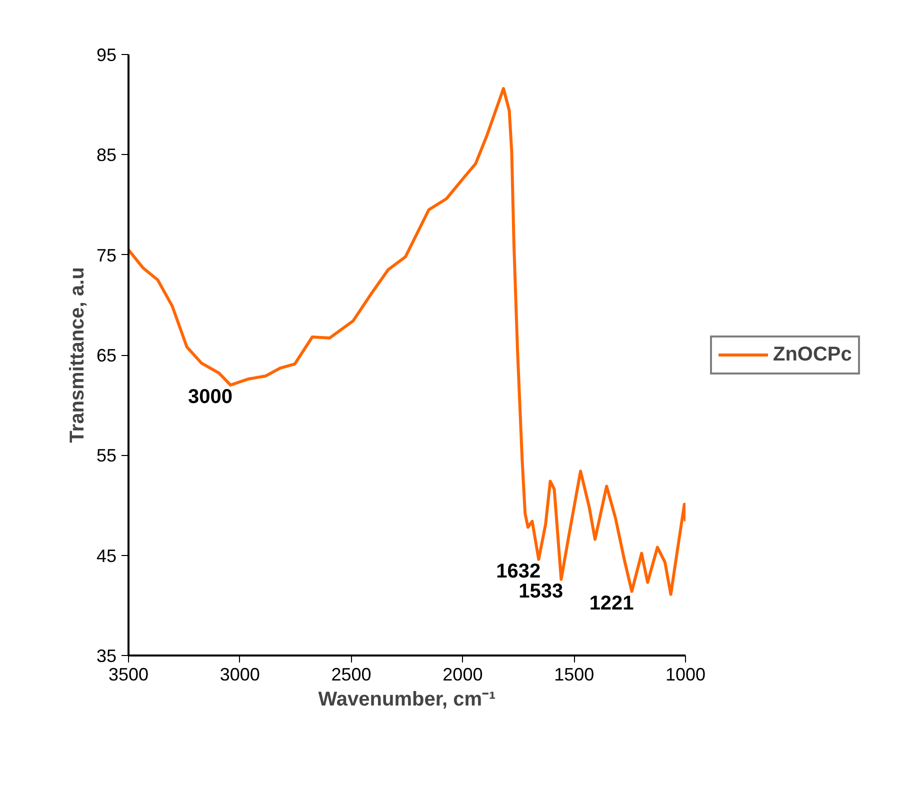 This screenshot has width=910, height=786. What do you see at coordinates (128, 674) in the screenshot?
I see `x-tick-label: 3500` at bounding box center [128, 674].